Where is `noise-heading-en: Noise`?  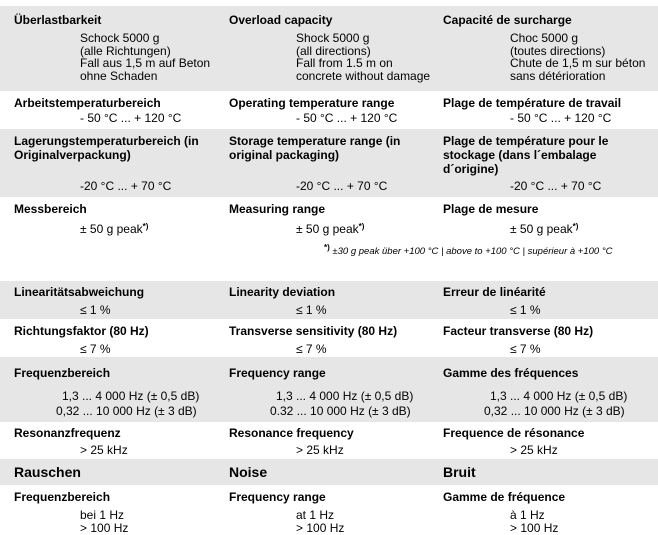 noise-heading-en: Noise is located at coordinates (248, 472).